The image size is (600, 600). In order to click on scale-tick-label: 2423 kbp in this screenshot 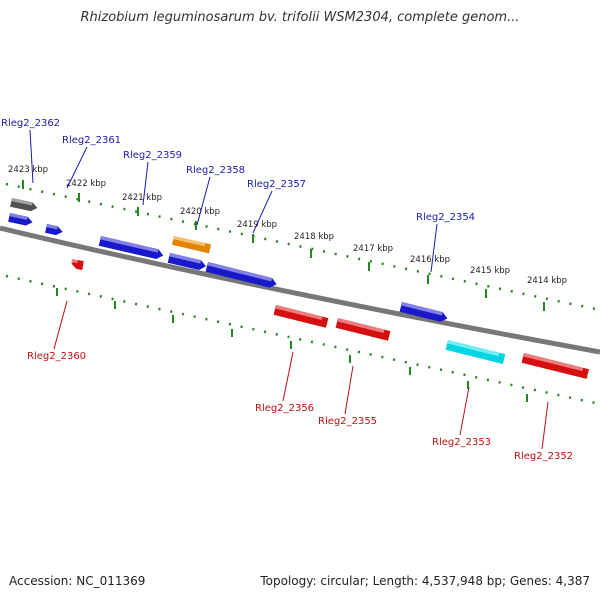, I will do `click(28, 170)`.